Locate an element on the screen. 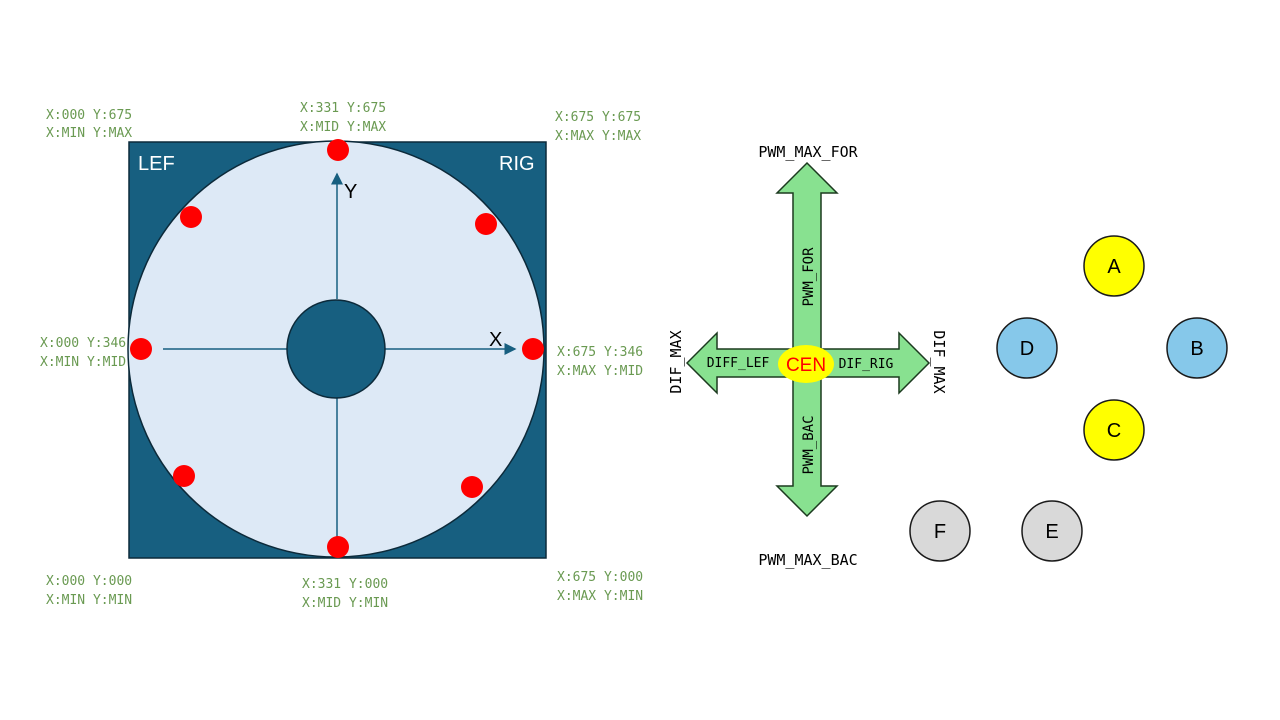 Image resolution: width=1280 pixels, height=720 pixels. marker-bottom-right is located at coordinates (472, 487).